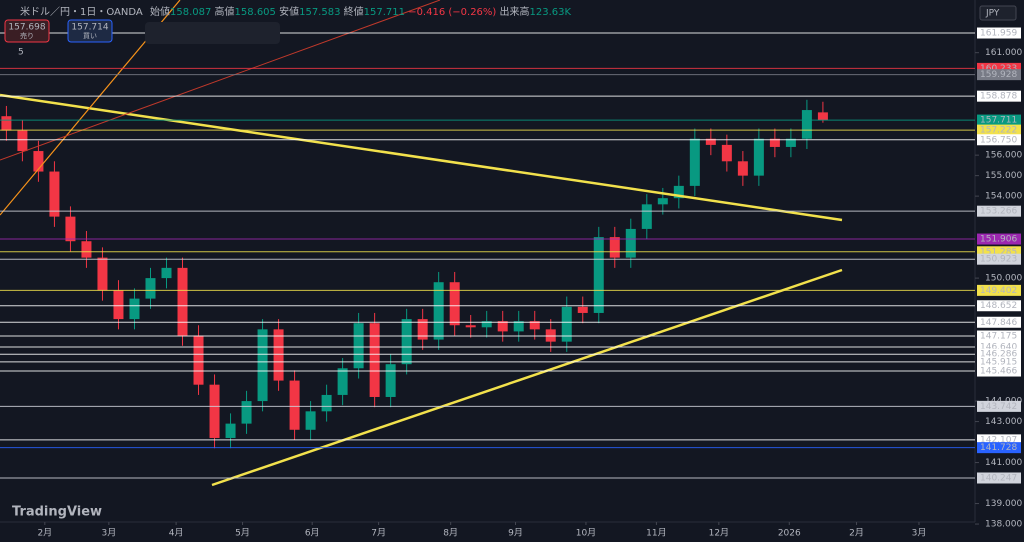 Image resolution: width=1024 pixels, height=542 pixels. What do you see at coordinates (551, 12) in the screenshot?
I see `value: 123.63K` at bounding box center [551, 12].